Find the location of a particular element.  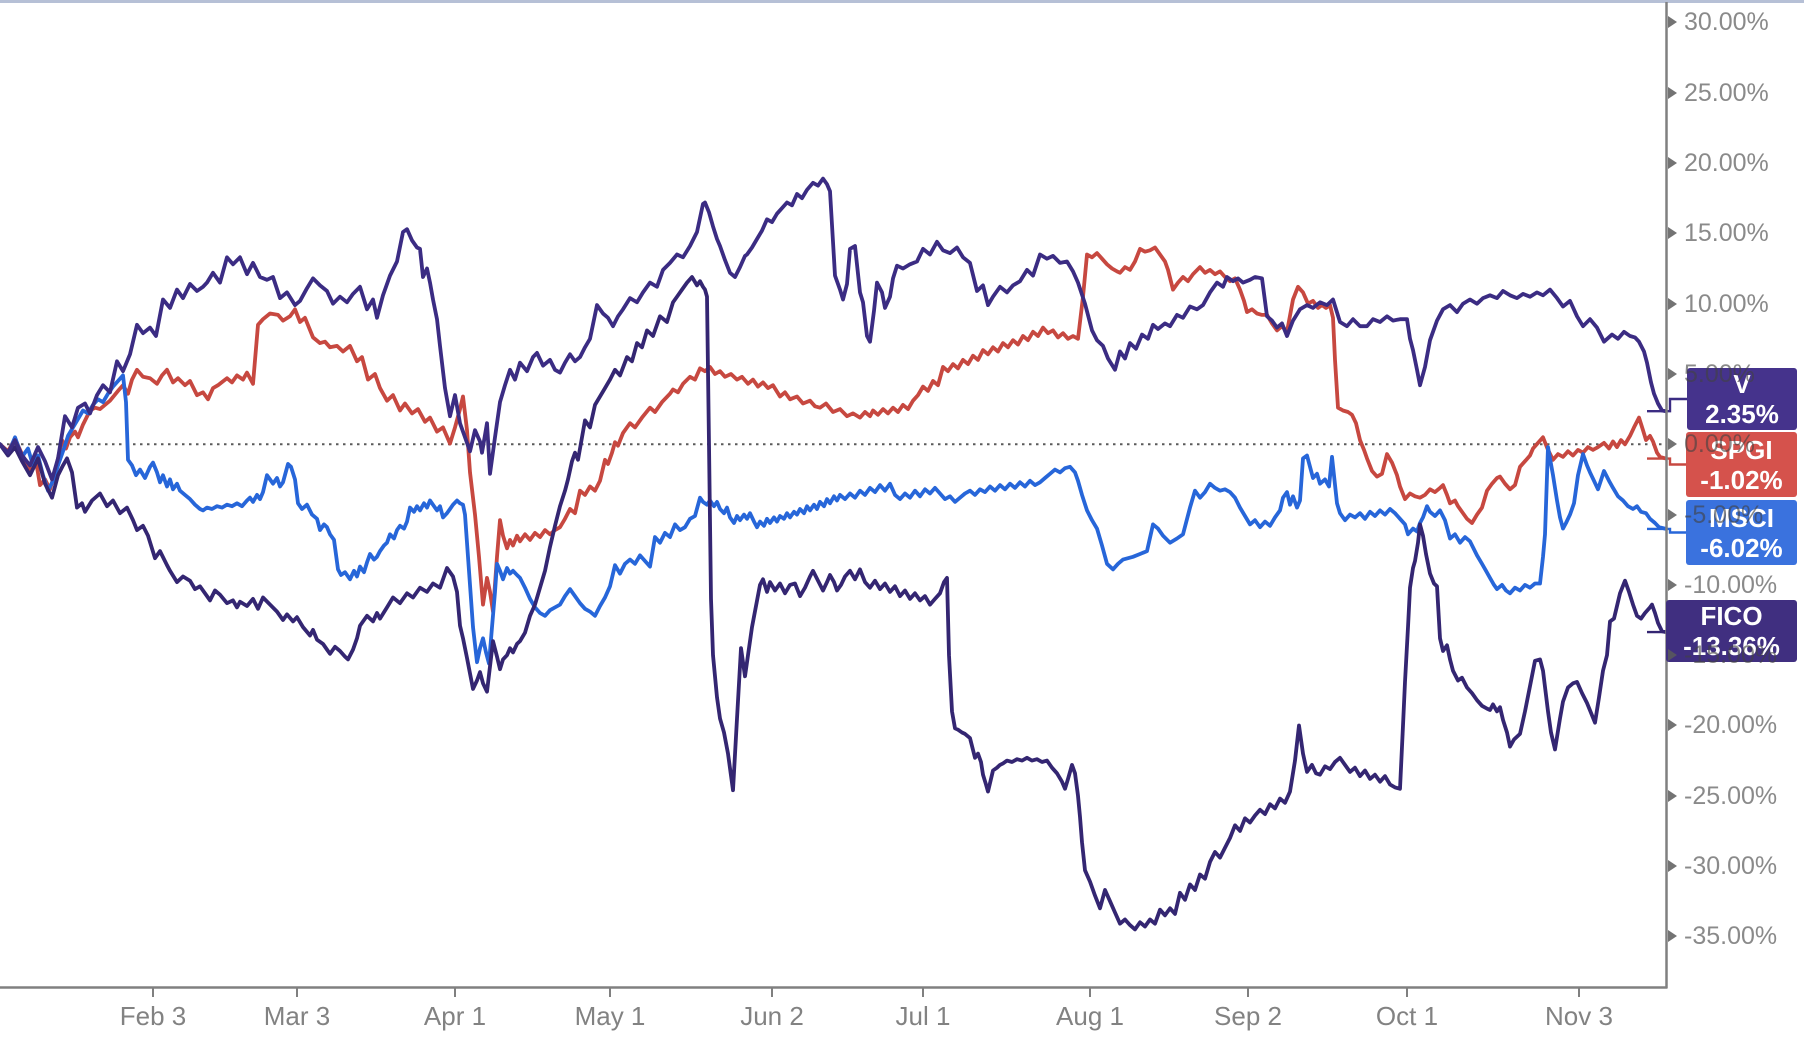

badge-value: -13.36% is located at coordinates (1731, 646).